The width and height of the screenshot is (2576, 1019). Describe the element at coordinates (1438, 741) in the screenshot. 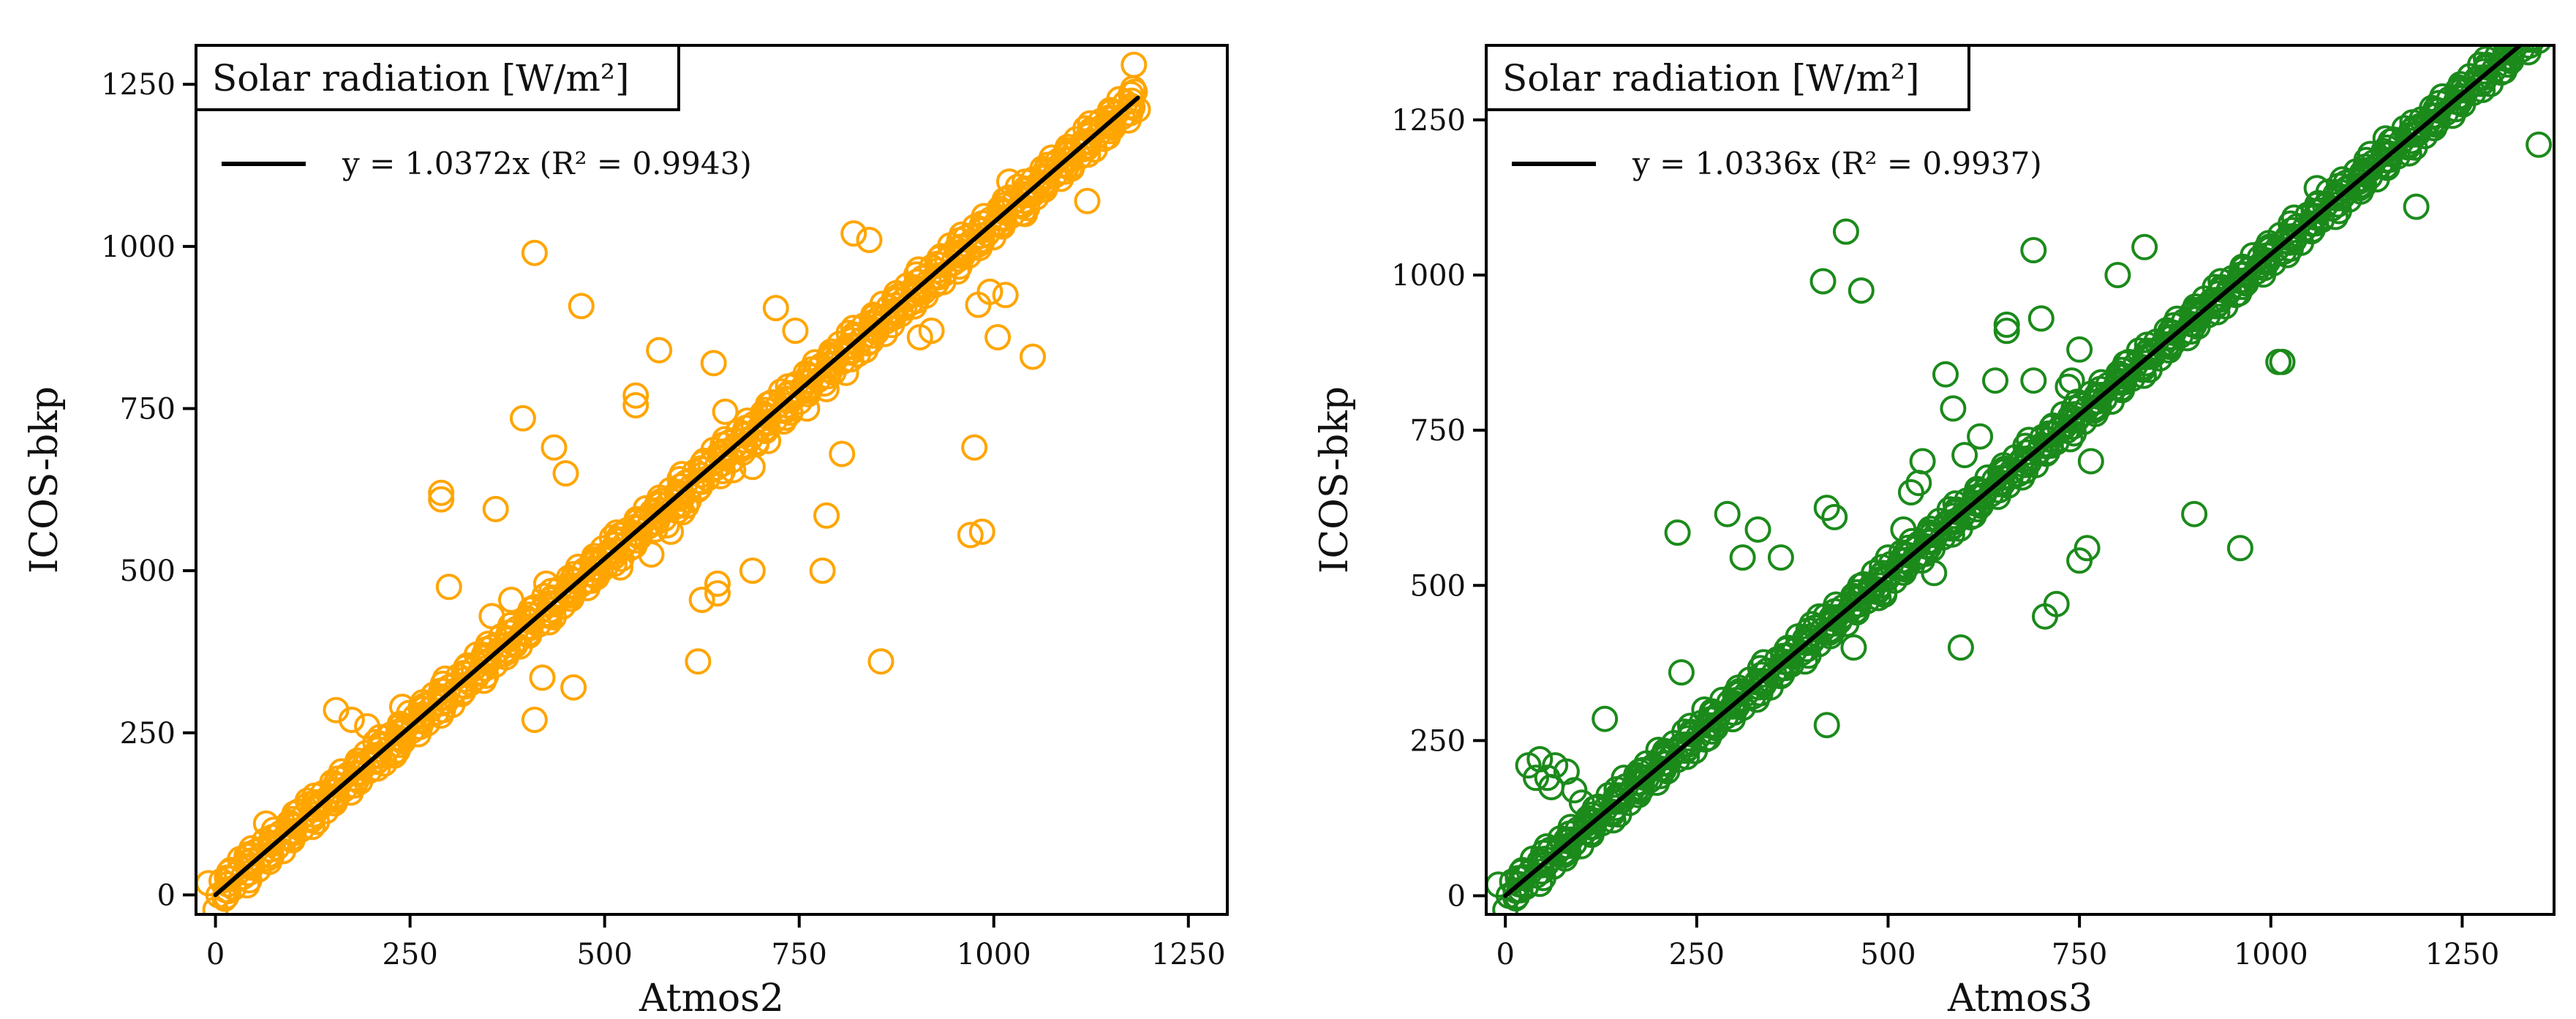

I see `y-tick-label-right-250: 250` at that location.